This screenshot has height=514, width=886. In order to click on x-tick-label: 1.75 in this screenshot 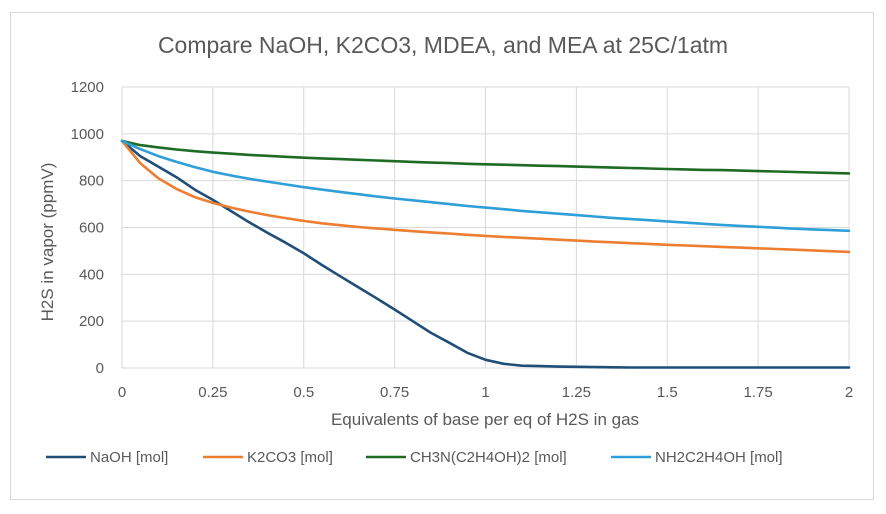, I will do `click(758, 392)`.